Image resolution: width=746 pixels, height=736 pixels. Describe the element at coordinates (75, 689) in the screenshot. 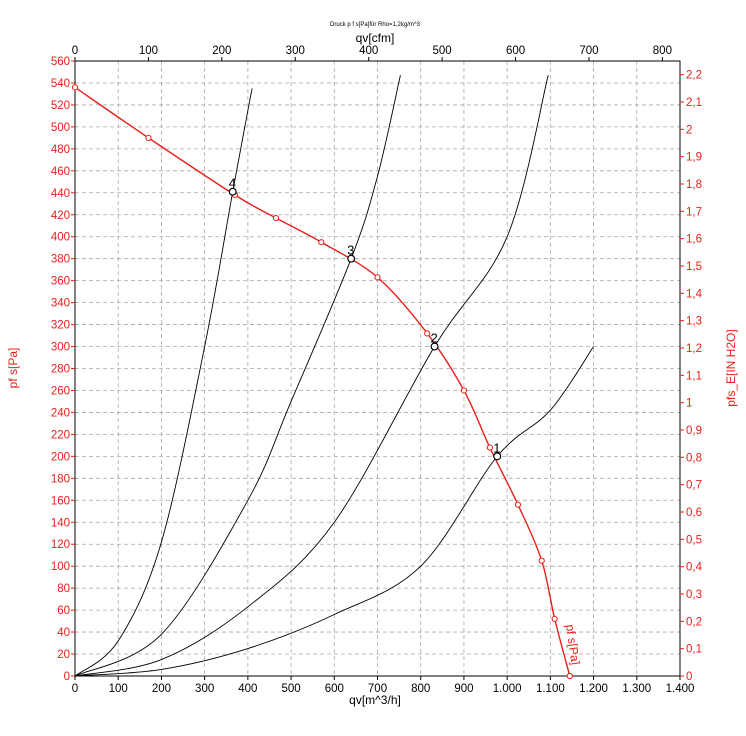

I see `x-tick-label: 0` at that location.